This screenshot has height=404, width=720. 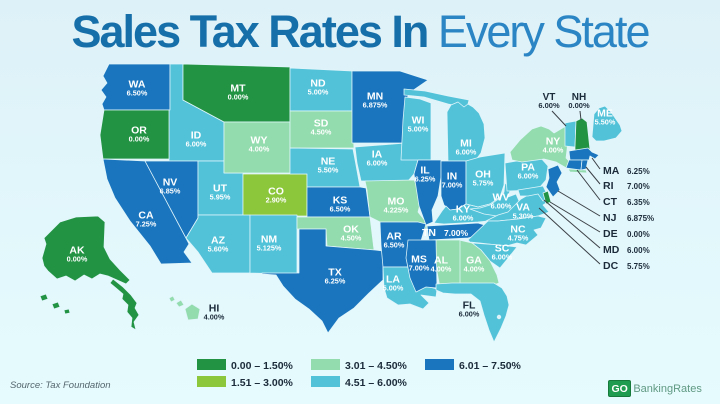 What do you see at coordinates (483, 175) in the screenshot?
I see `svg-text: OH` at bounding box center [483, 175].